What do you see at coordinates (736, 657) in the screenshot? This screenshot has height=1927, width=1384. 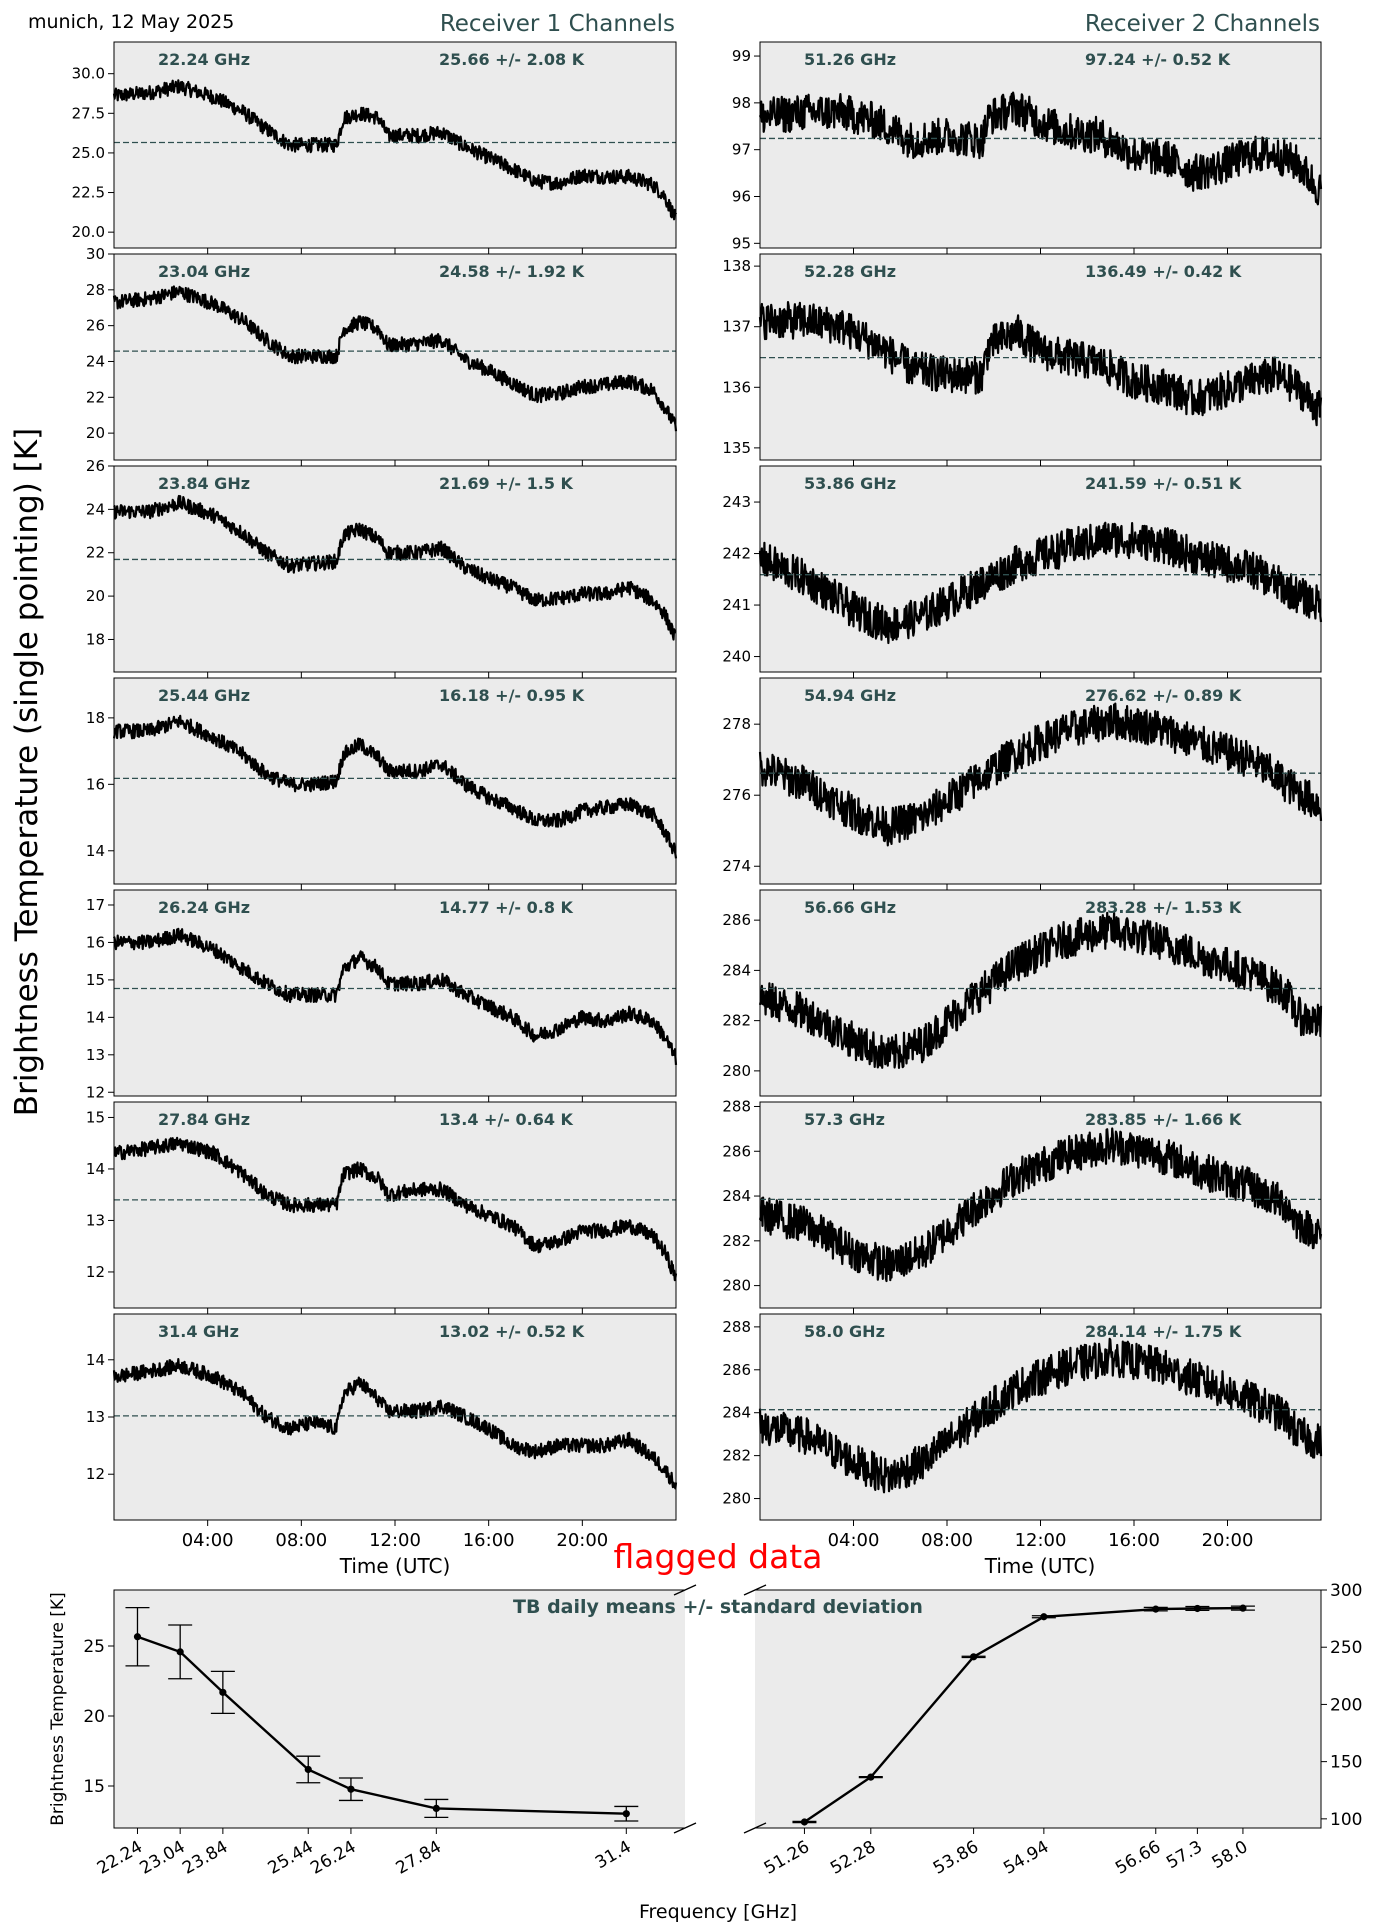 I see `y-tick-label: 240` at bounding box center [736, 657].